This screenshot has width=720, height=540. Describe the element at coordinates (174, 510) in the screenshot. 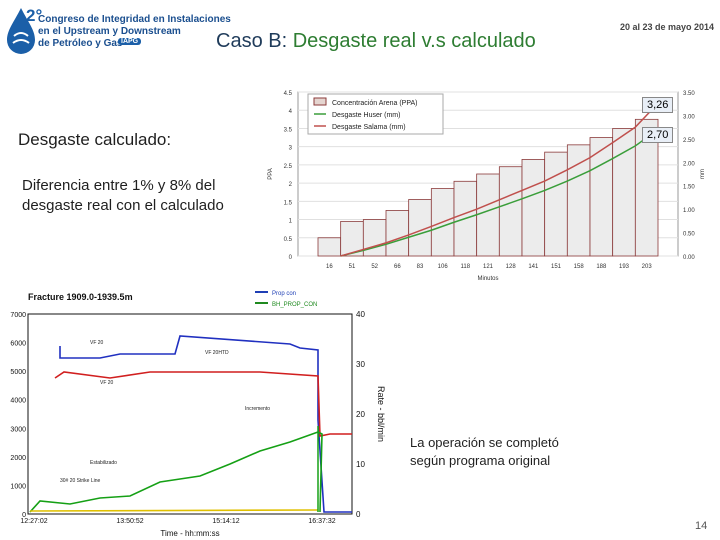

I see `rate-trace-yellow` at that location.